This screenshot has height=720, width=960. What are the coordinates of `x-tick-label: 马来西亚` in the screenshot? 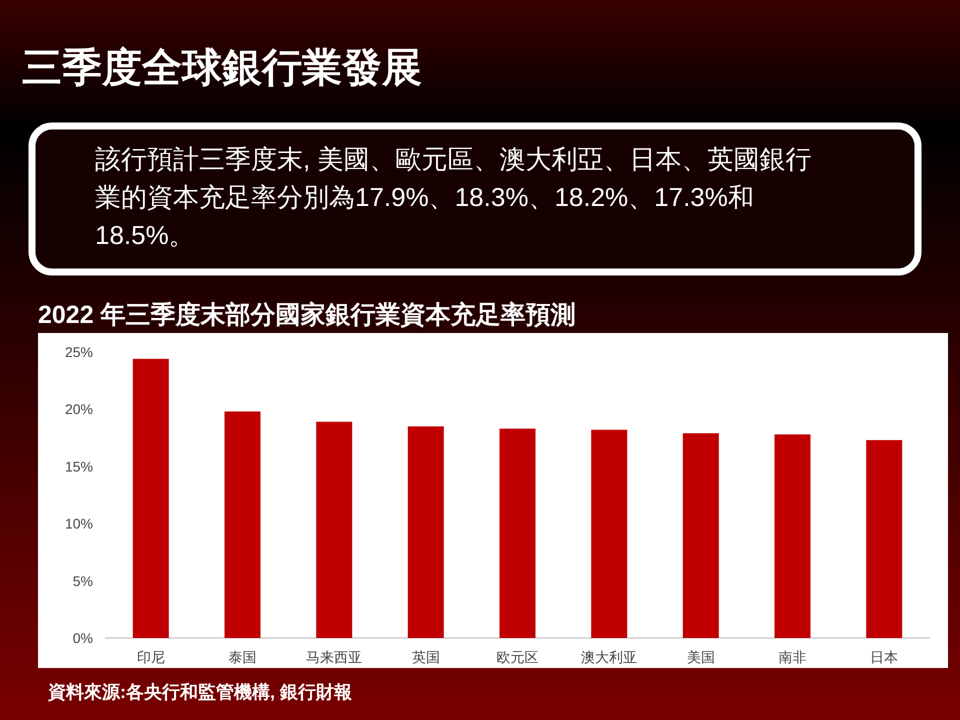 It's located at (334, 657).